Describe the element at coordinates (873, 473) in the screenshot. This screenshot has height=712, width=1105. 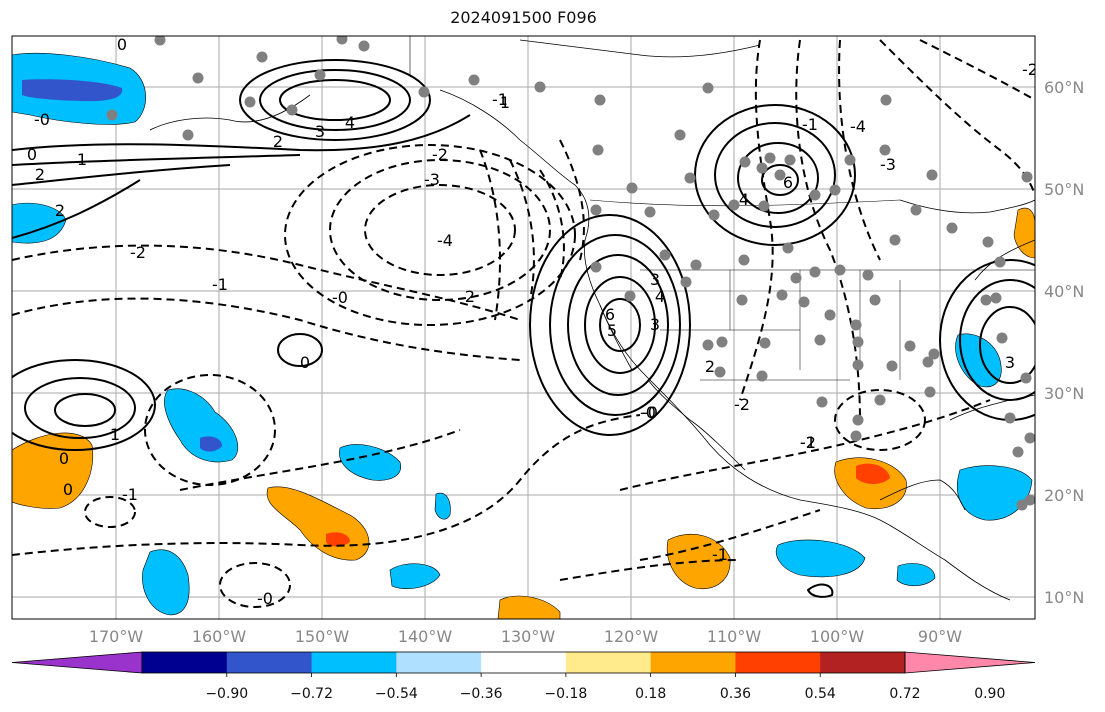
I see `strong-positive-region` at that location.